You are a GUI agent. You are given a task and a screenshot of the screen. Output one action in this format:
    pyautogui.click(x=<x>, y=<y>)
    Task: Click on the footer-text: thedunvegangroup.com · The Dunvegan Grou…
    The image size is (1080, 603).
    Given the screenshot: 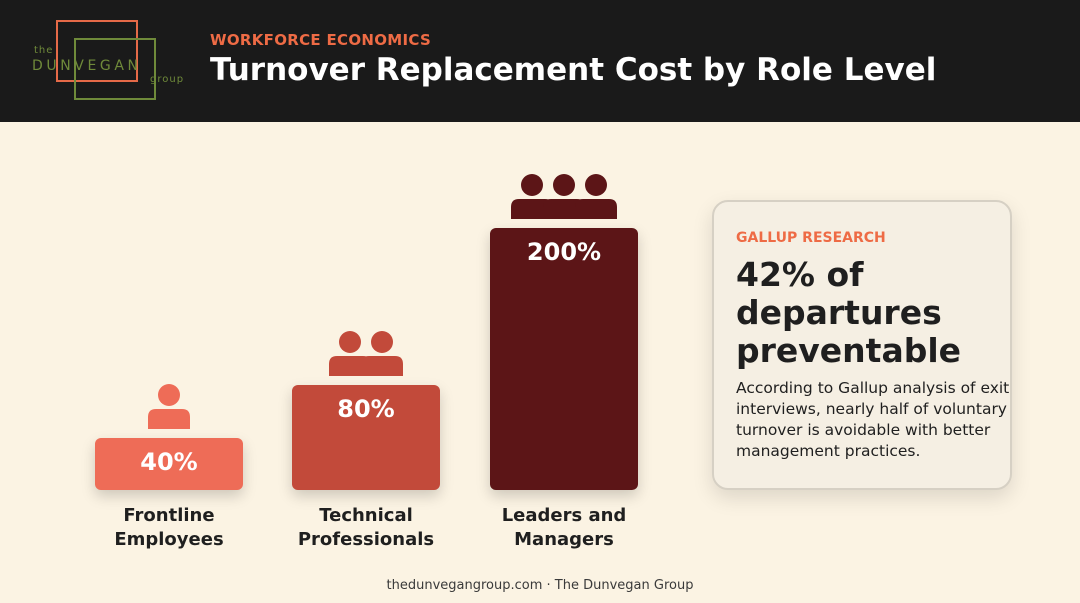 What is the action you would take?
    pyautogui.click(x=540, y=585)
    